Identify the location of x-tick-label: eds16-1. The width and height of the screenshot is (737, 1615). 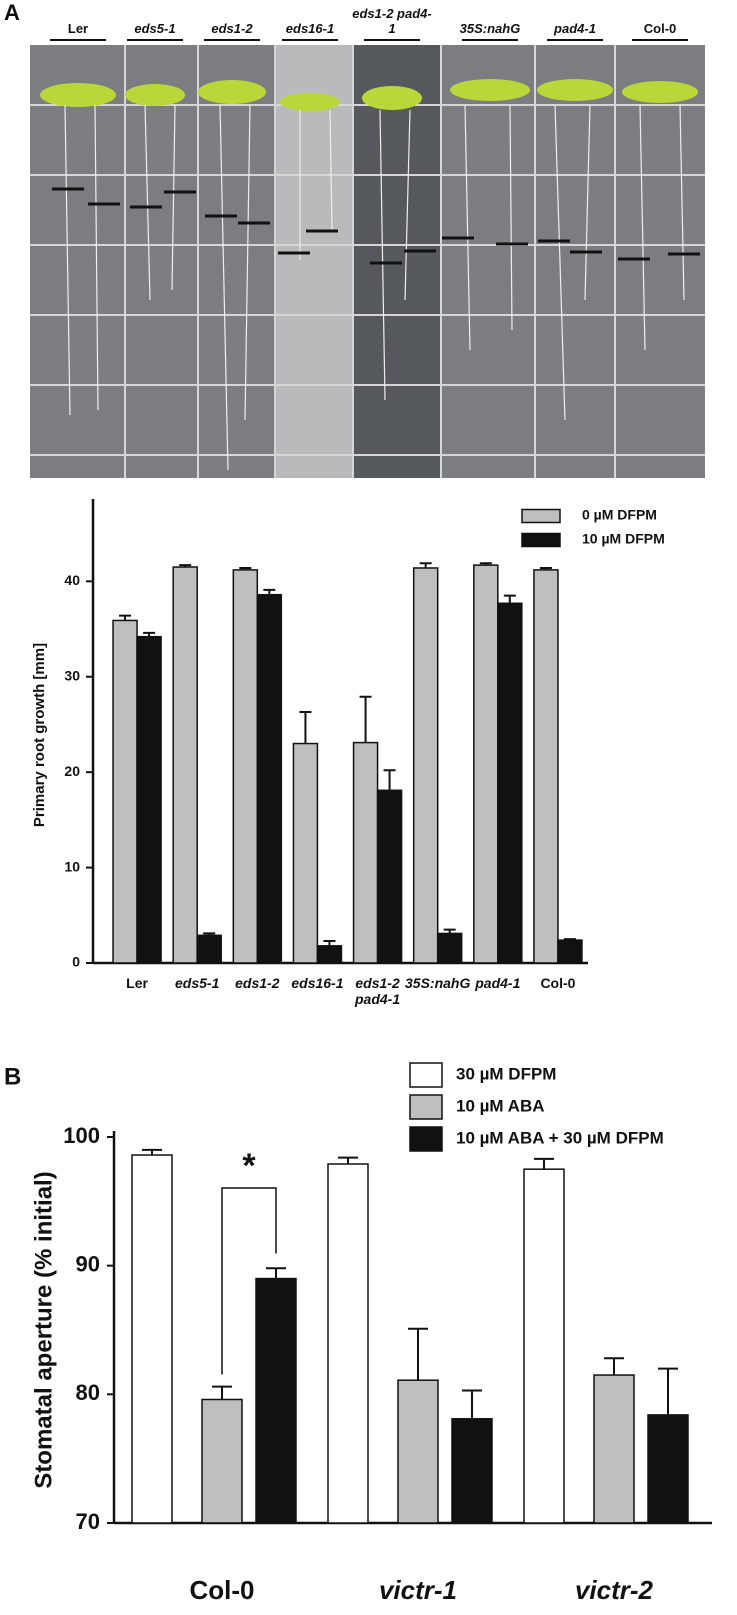
(317, 983).